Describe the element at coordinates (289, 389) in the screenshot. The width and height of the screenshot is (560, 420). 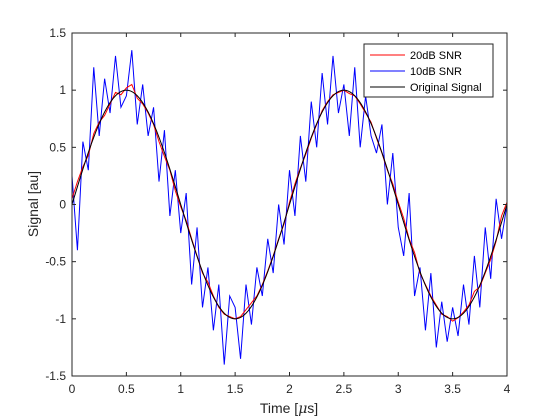
I see `x-tick-label: 2` at that location.